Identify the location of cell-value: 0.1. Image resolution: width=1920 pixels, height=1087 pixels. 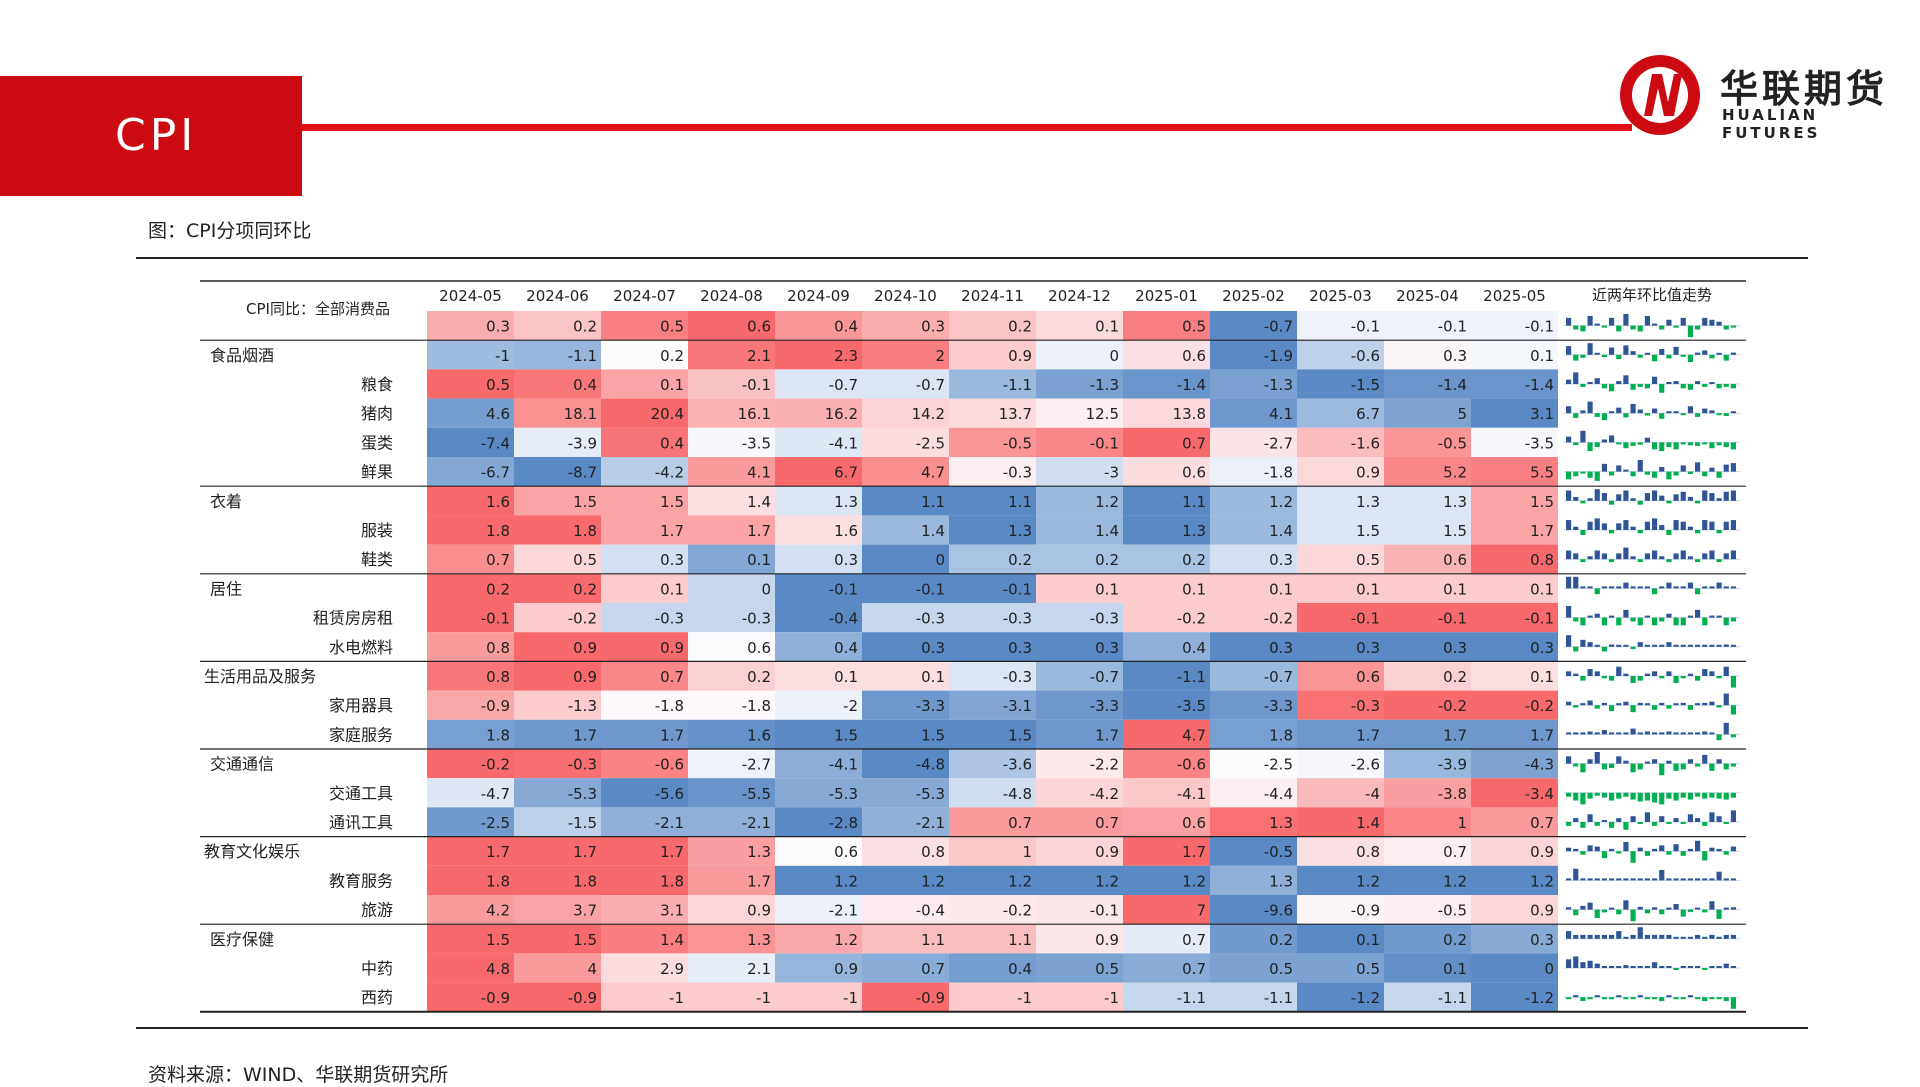
(1542, 589).